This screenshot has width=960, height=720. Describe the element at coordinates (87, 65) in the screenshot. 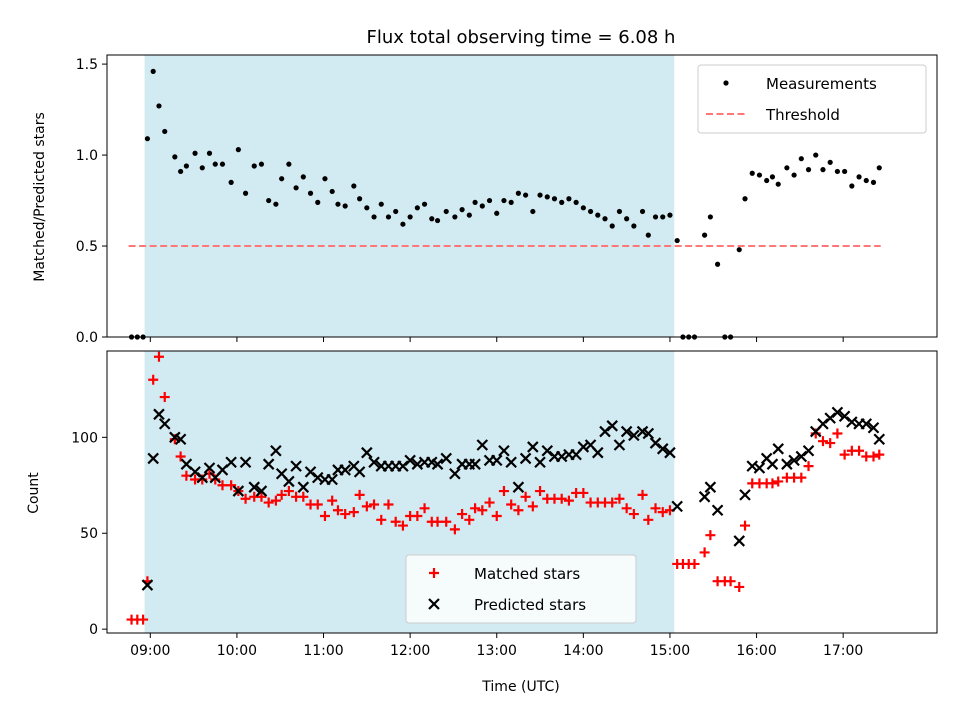

I see `top-y-tick-label: 1.5` at that location.